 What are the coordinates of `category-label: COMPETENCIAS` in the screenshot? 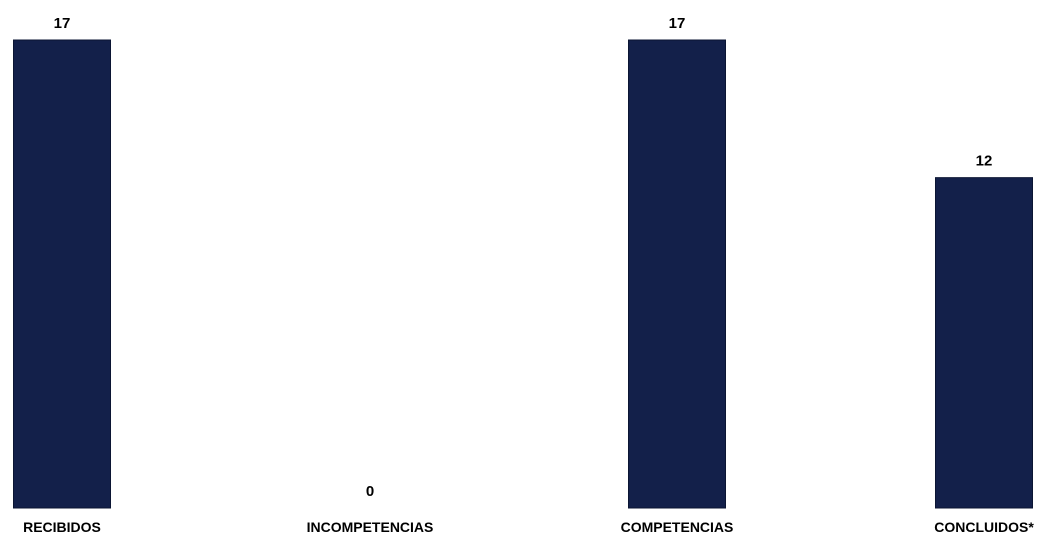 It's located at (677, 527).